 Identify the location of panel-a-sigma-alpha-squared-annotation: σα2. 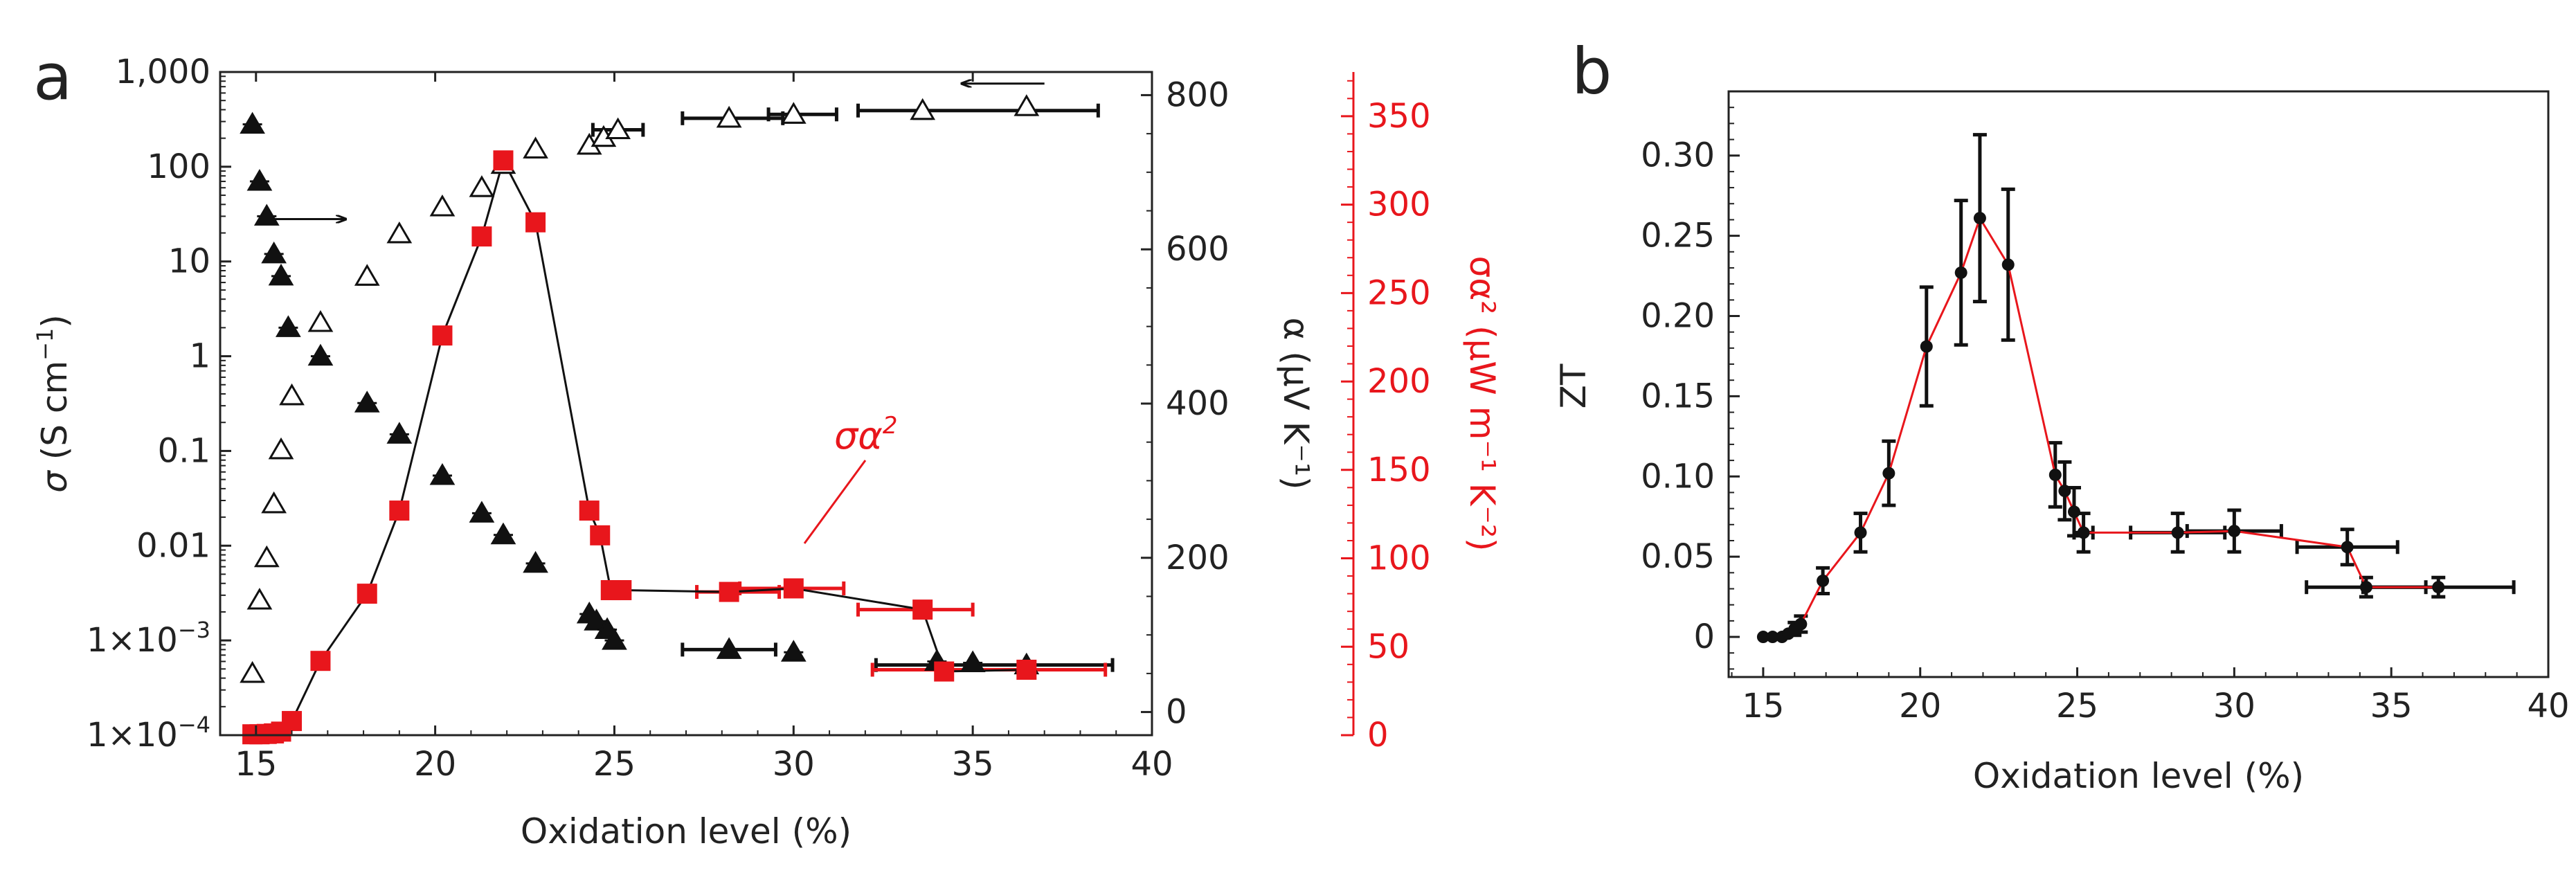
(865, 435).